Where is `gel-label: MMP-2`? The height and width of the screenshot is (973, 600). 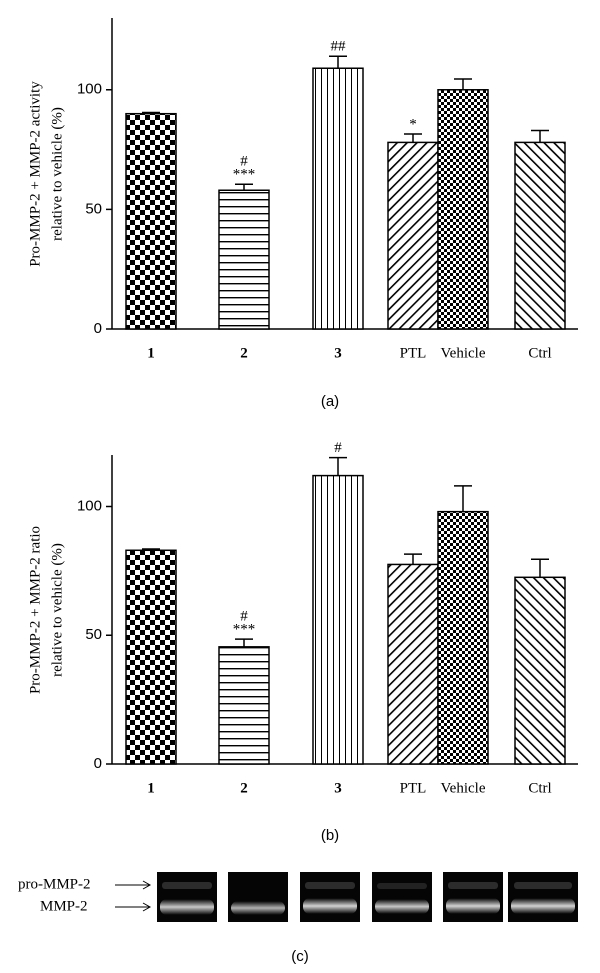 gel-label: MMP-2 is located at coordinates (64, 906).